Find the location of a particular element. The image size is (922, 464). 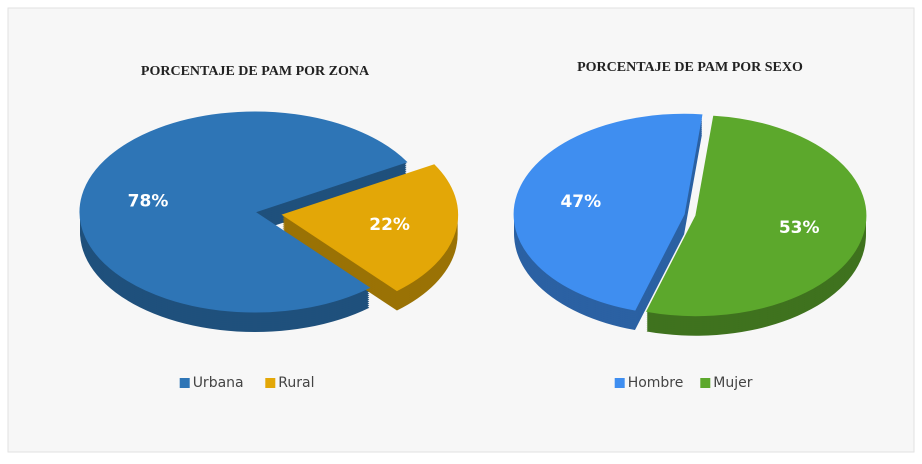

data-label: 22% is located at coordinates (389, 225).